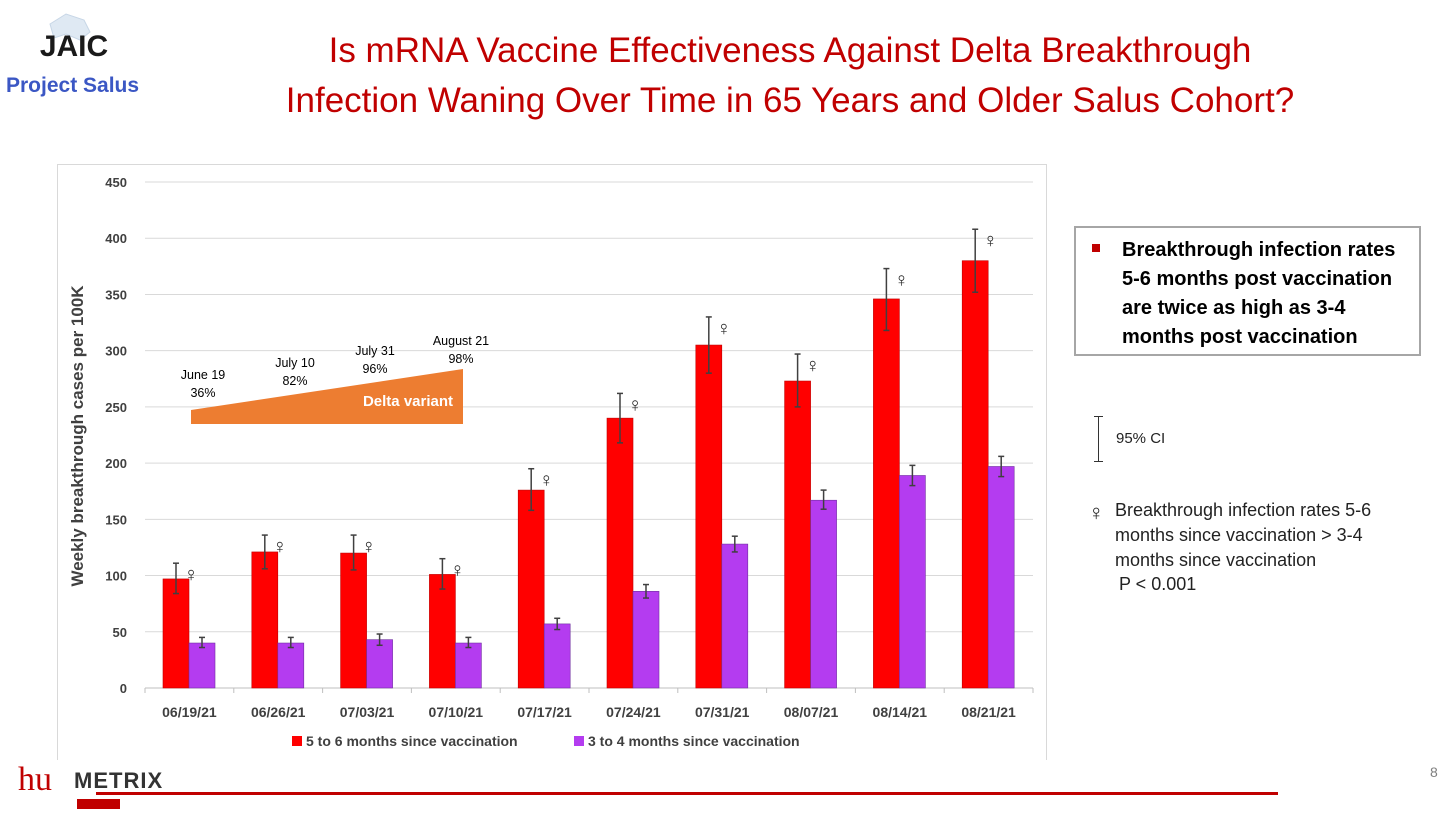  What do you see at coordinates (1096, 512) in the screenshot?
I see `significance-symbol-icon: ♀` at bounding box center [1096, 512].